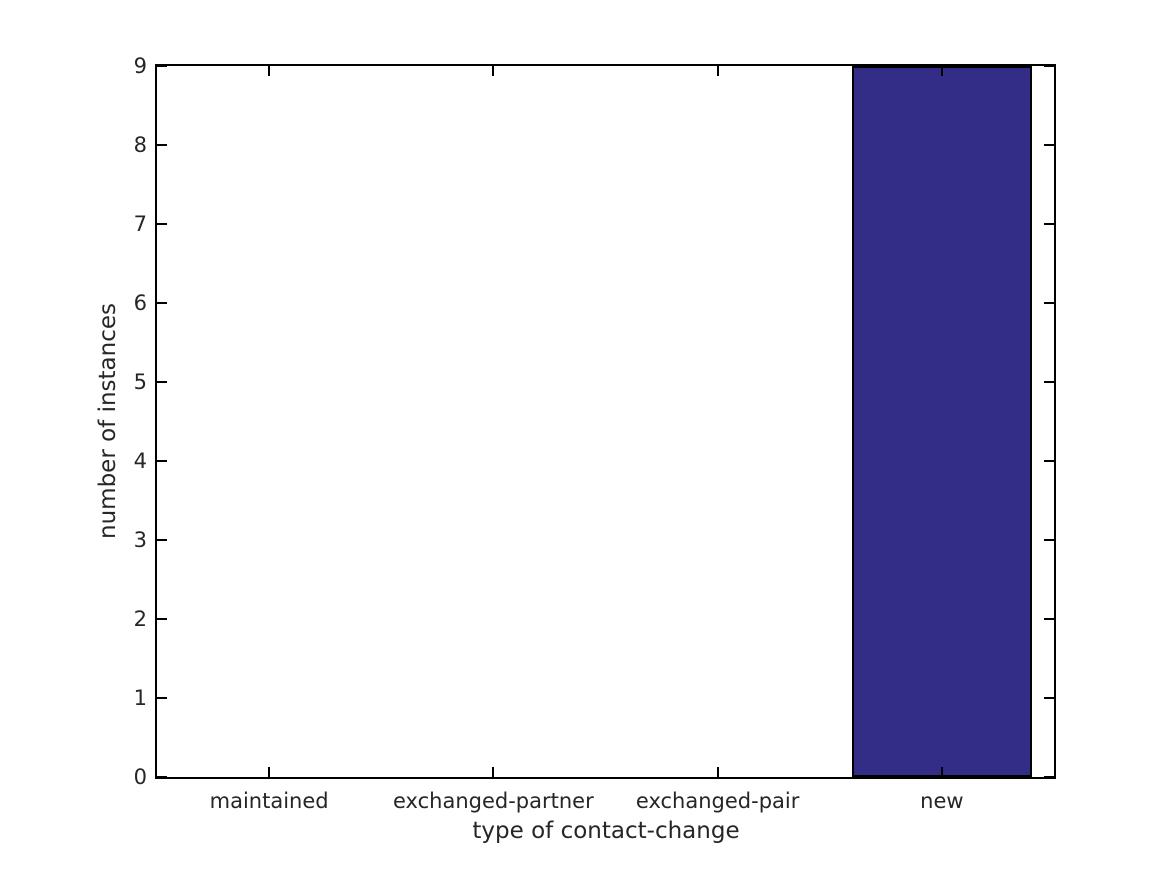 Image resolution: width=1167 pixels, height=875 pixels. Describe the element at coordinates (606, 831) in the screenshot. I see `x-axis-label: type of contact-change` at that location.